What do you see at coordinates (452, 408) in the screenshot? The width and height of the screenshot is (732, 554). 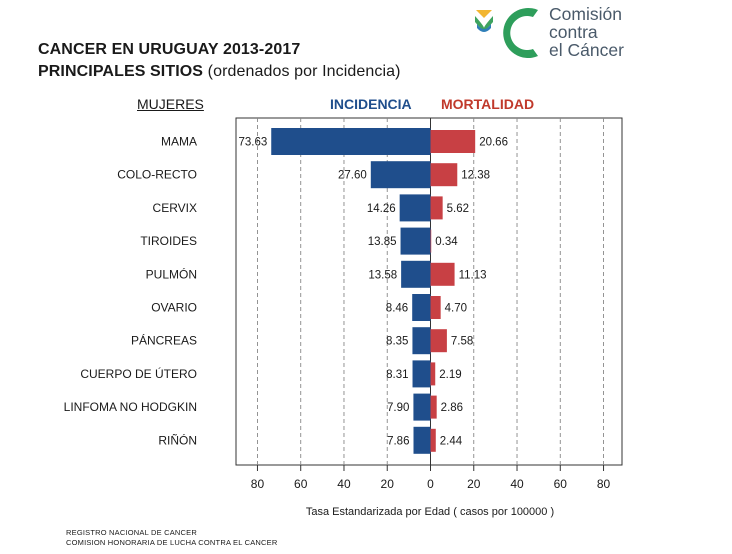 I see `mortality-value-label: 2.86` at bounding box center [452, 408].